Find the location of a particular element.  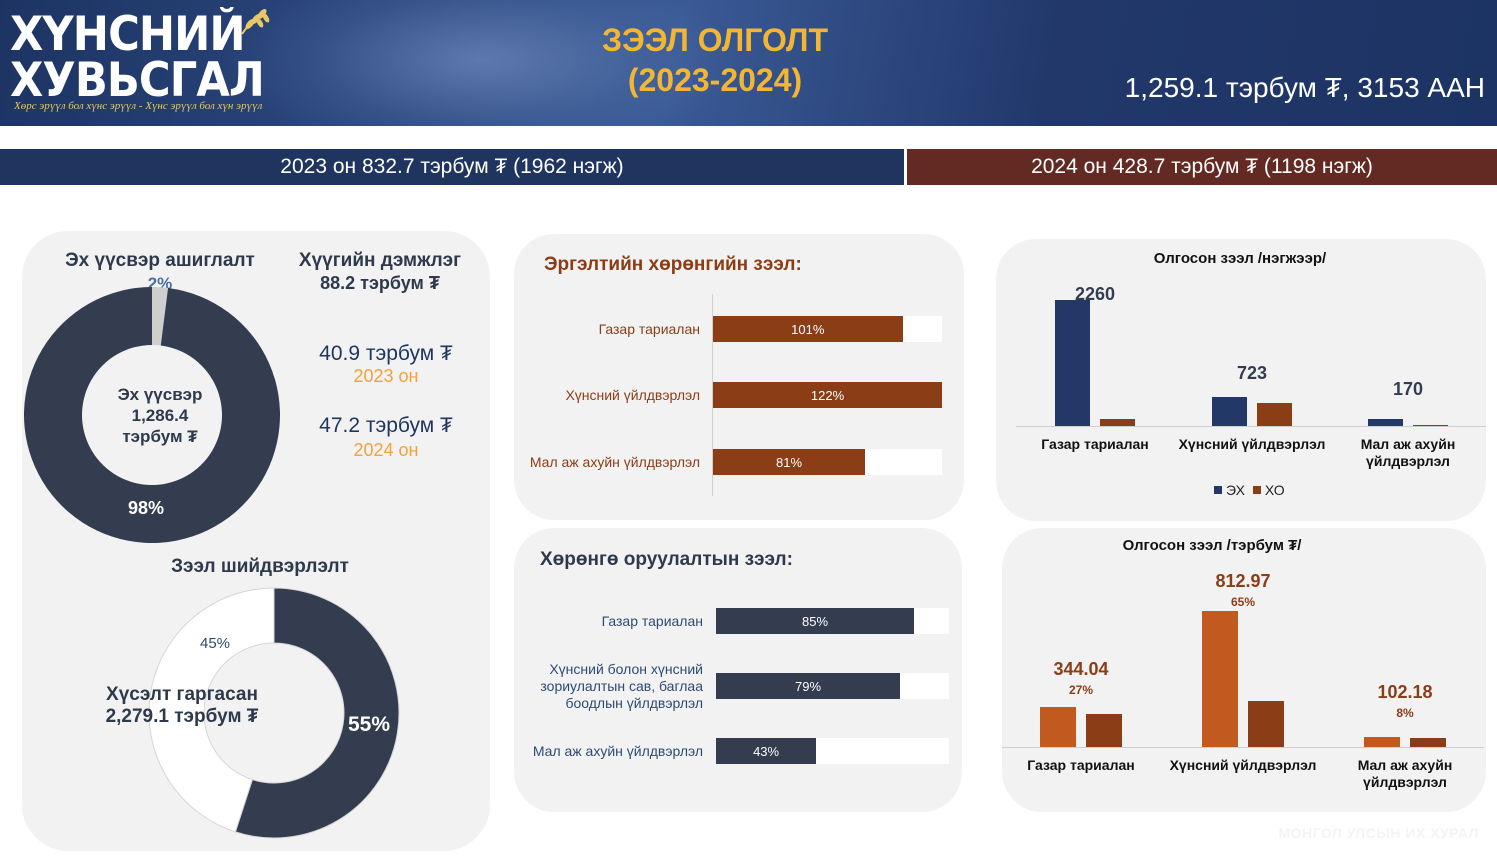

donut-slice-2pct is located at coordinates (160, 316).